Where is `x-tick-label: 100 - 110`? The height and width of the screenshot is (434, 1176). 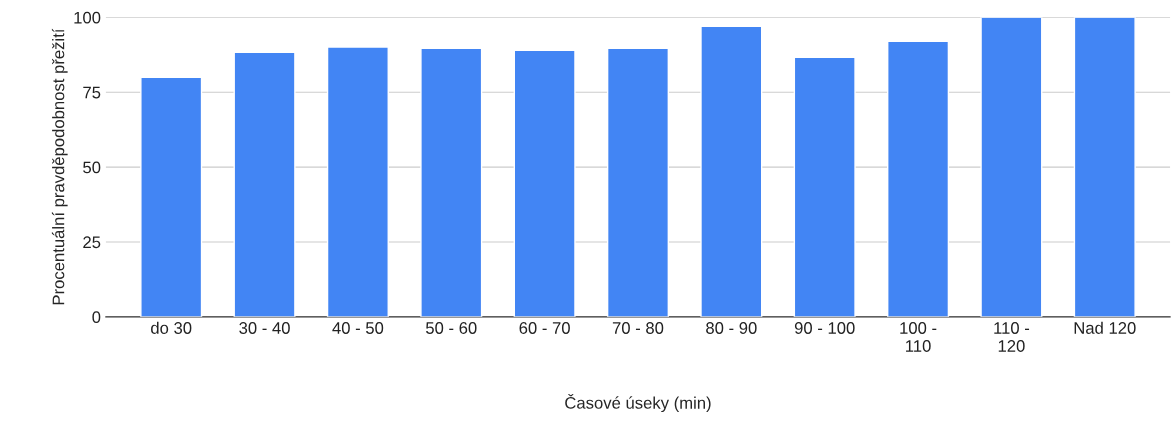
x-tick-label: 100 - 110 is located at coordinates (918, 337).